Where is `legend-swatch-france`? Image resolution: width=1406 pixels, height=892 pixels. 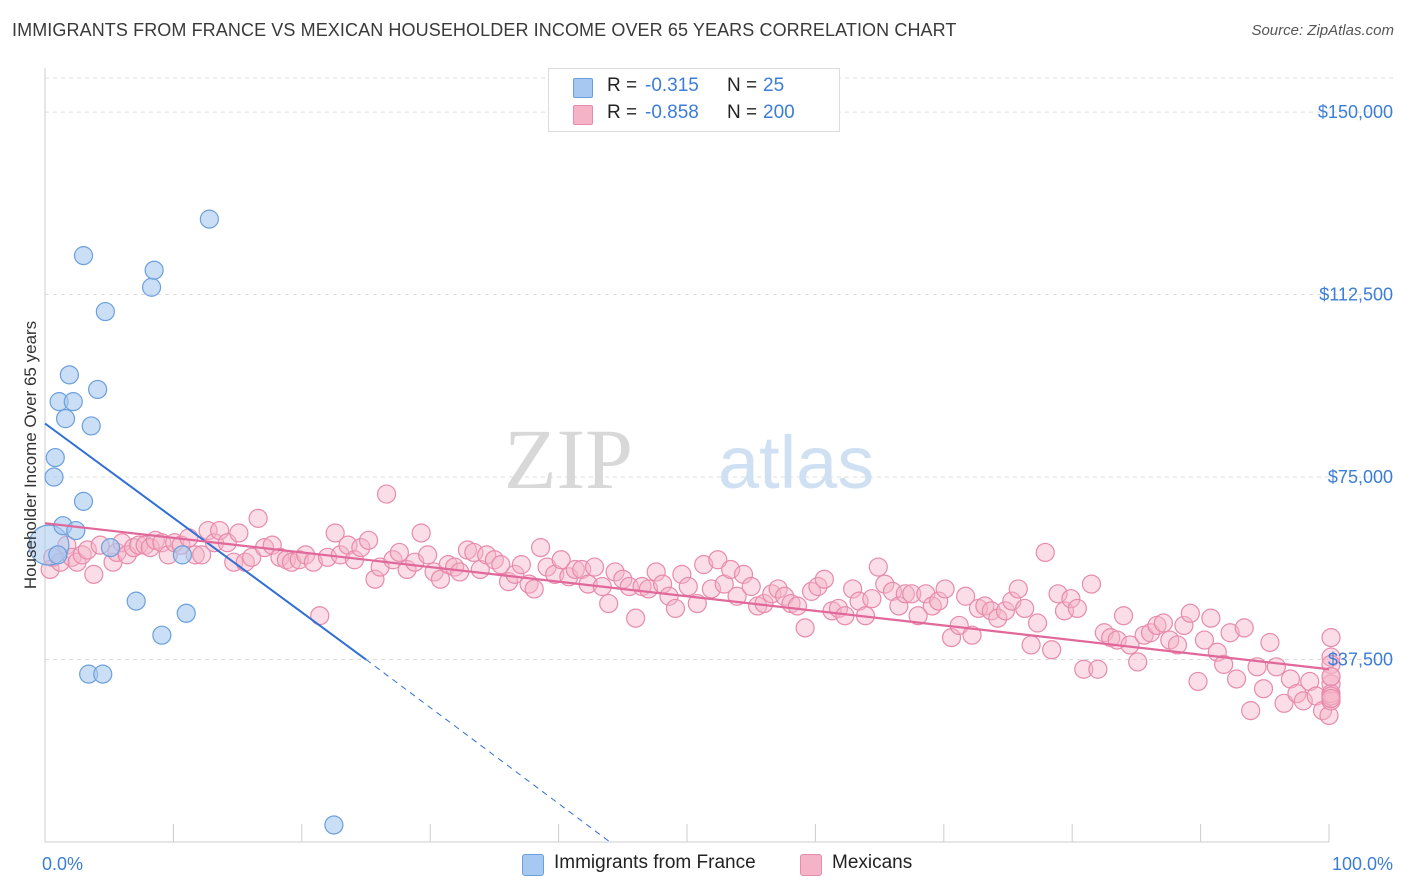 legend-swatch-france is located at coordinates (583, 88).